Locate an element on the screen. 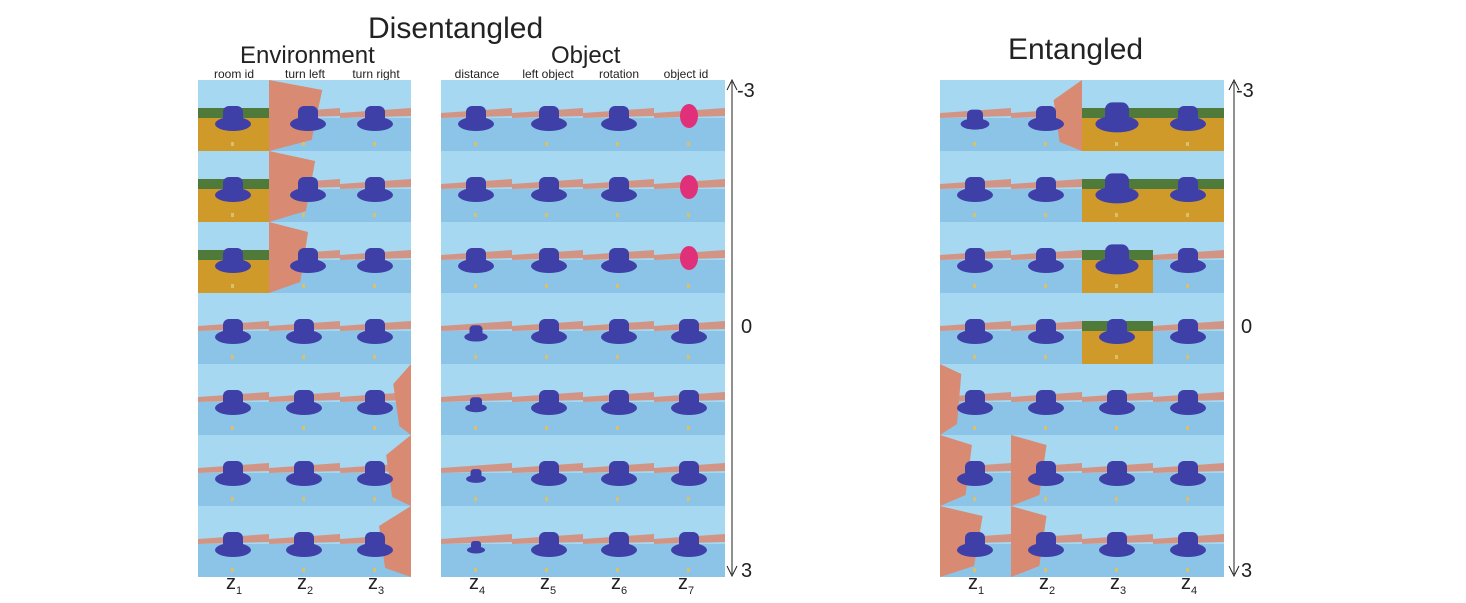  column-header-rotation: rotation is located at coordinates (619, 74).